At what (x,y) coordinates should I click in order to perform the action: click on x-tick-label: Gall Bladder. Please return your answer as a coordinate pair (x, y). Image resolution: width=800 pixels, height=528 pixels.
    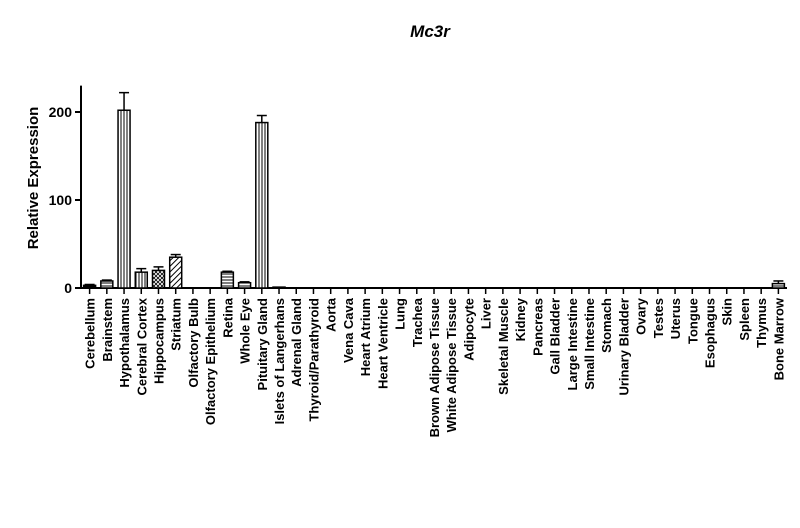
    Looking at the image, I should click on (555, 336).